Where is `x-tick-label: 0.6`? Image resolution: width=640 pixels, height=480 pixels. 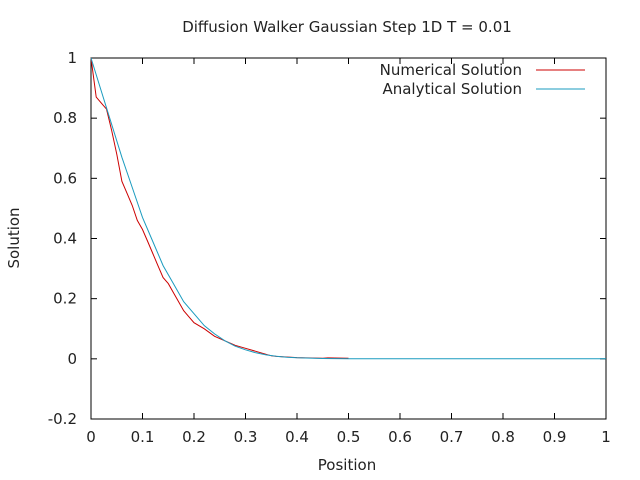 x-tick-label: 0.6 is located at coordinates (400, 437).